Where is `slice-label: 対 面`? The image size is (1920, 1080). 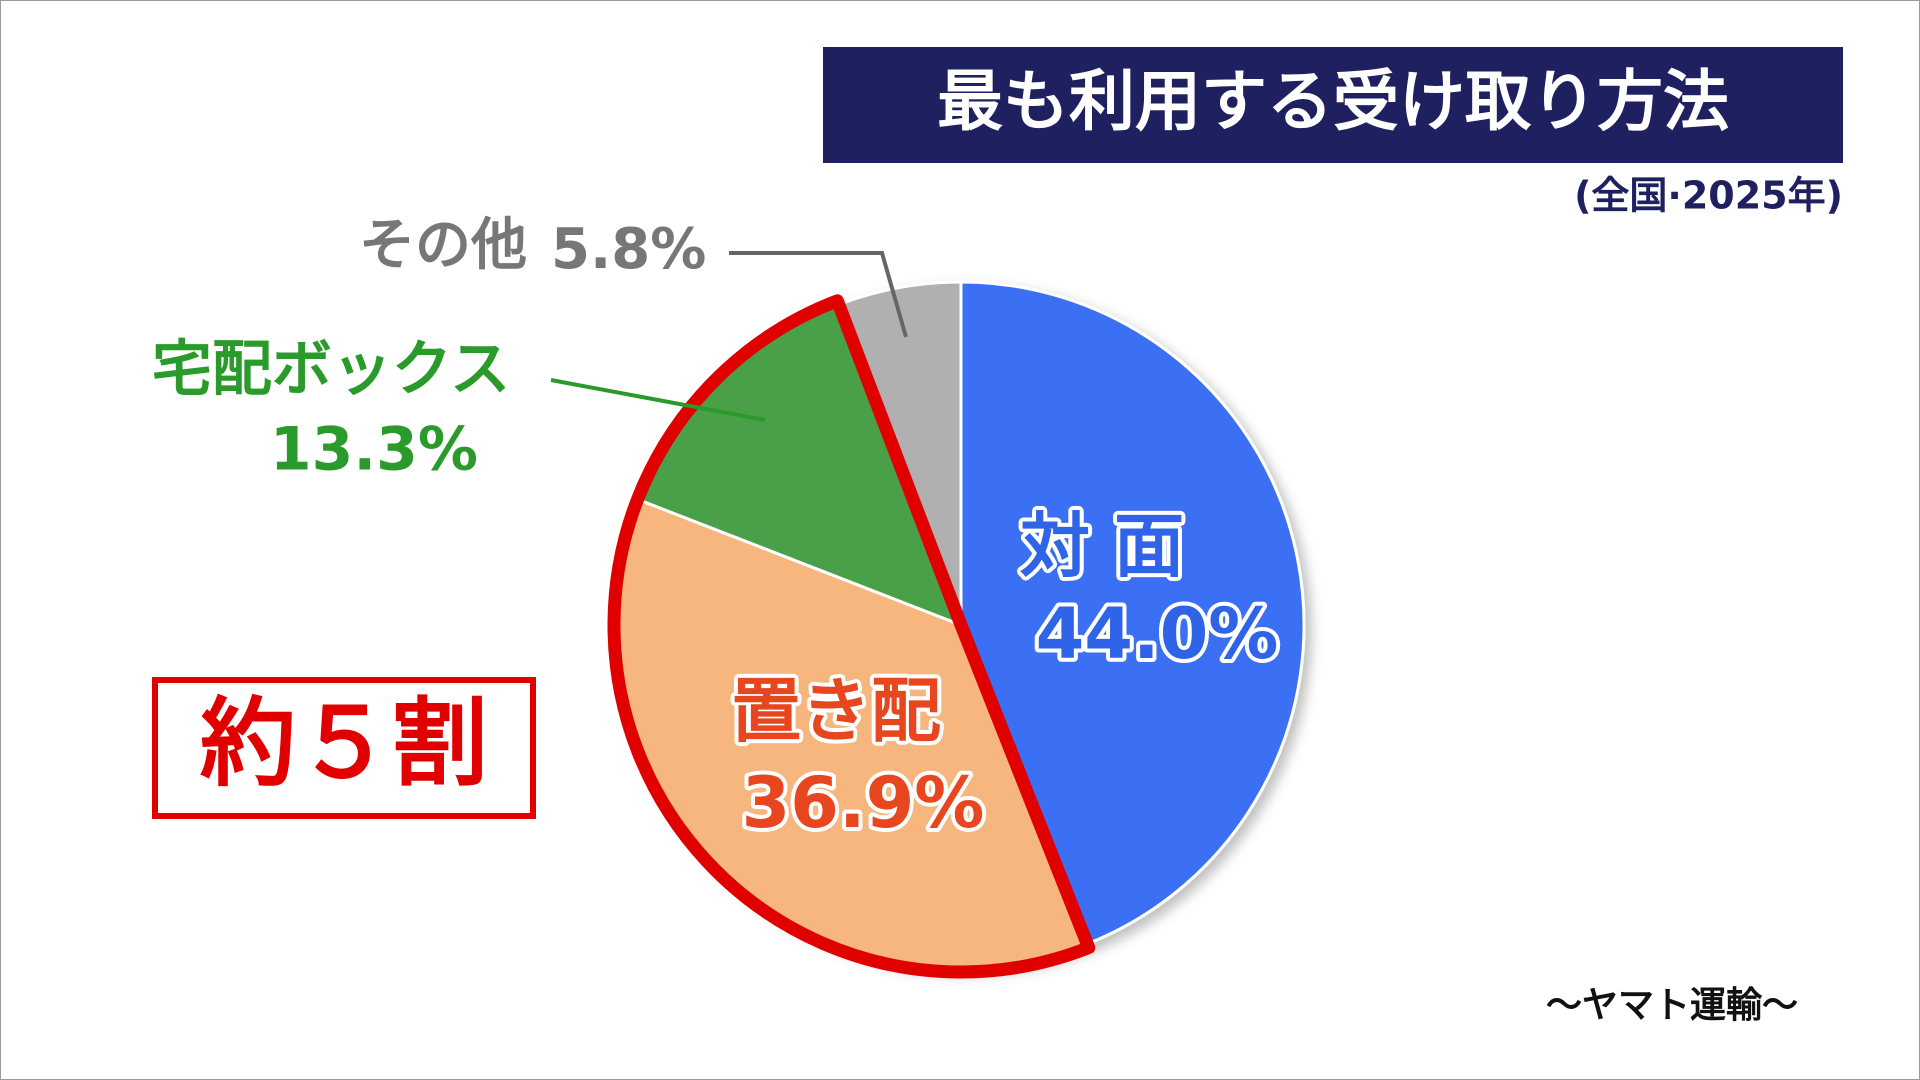 slice-label: 対 面 is located at coordinates (1102, 546).